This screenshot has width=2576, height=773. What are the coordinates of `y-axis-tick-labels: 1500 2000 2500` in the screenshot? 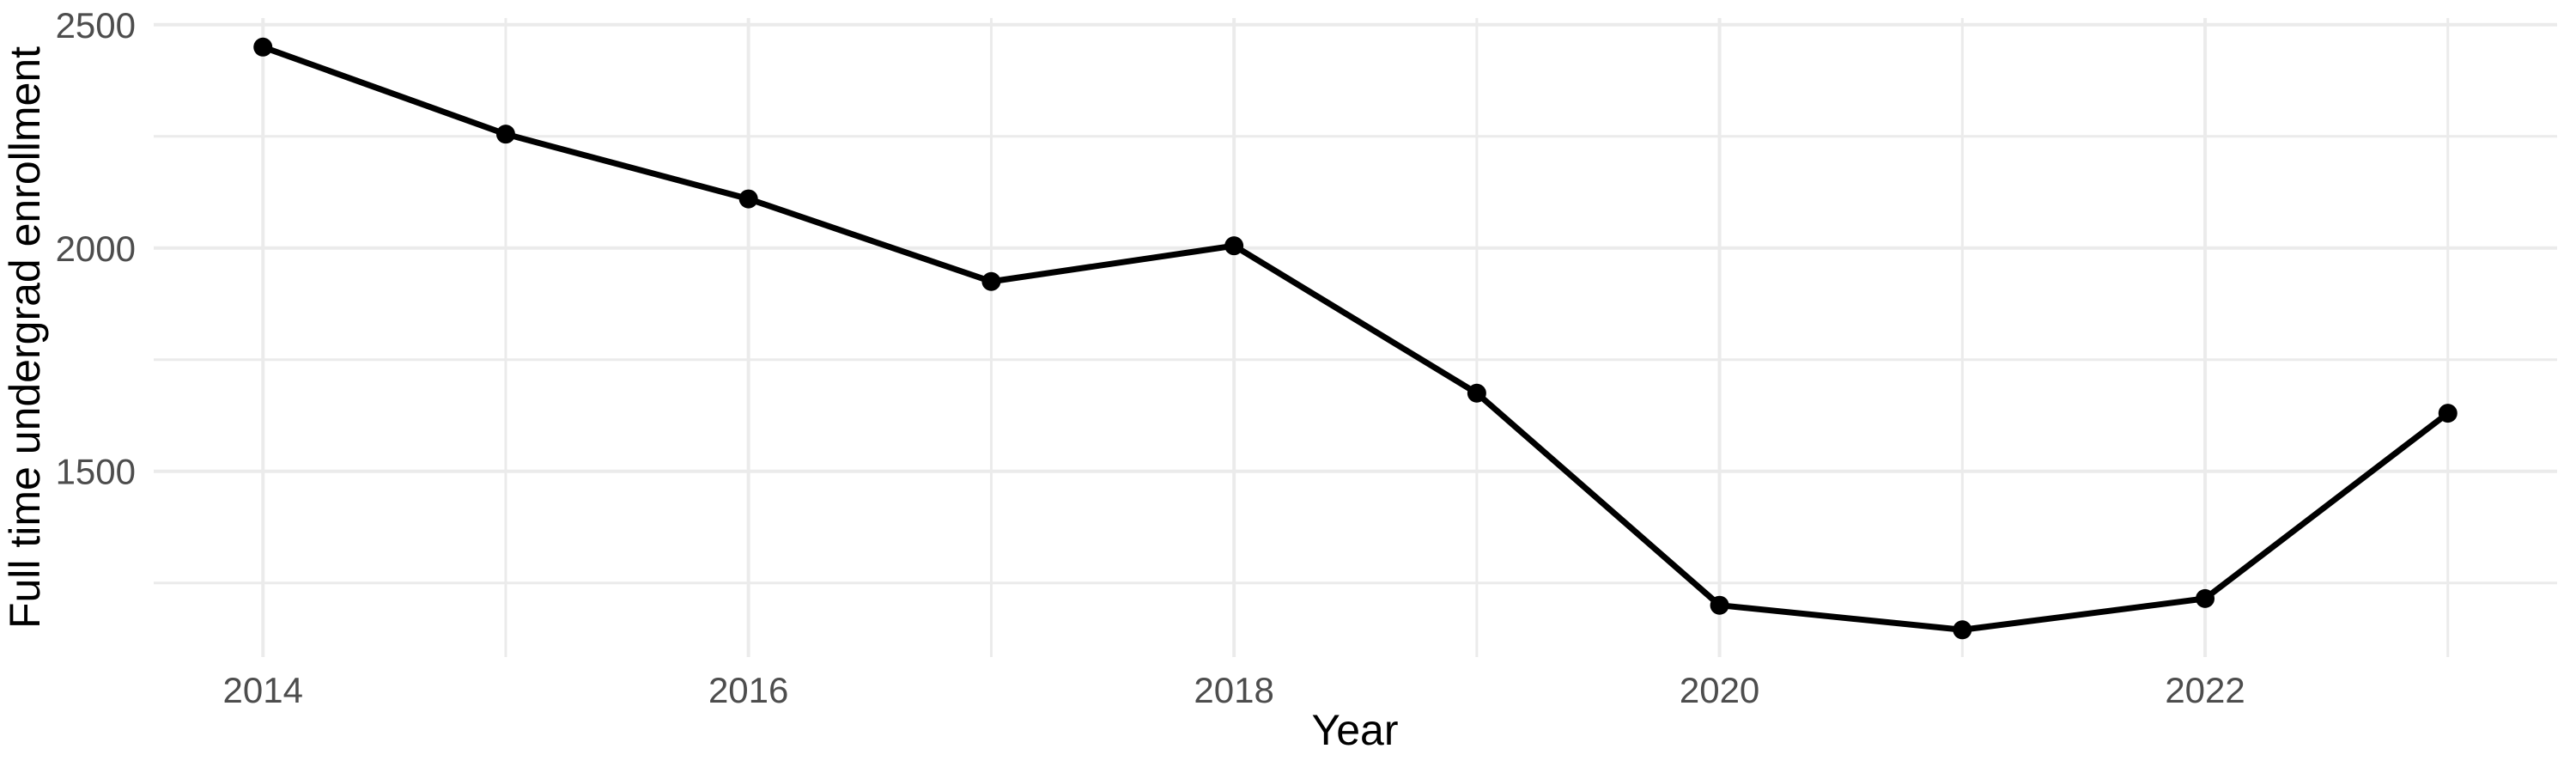 It's located at (96, 249).